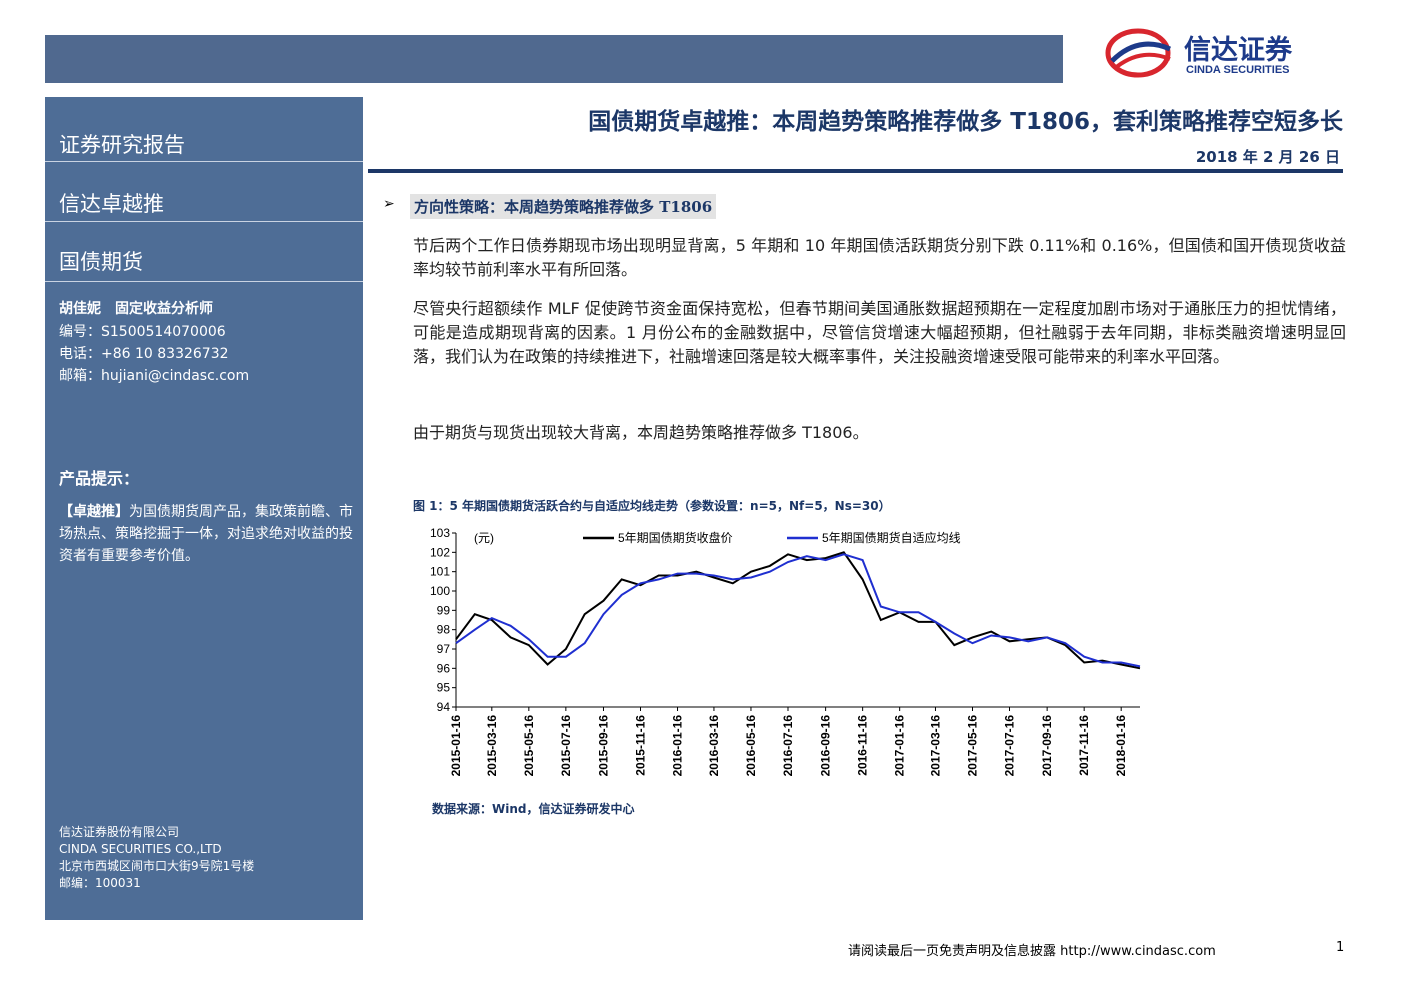  Describe the element at coordinates (140, 849) in the screenshot. I see `company-line: CINDA SECURITIES CO.,LTD` at that location.